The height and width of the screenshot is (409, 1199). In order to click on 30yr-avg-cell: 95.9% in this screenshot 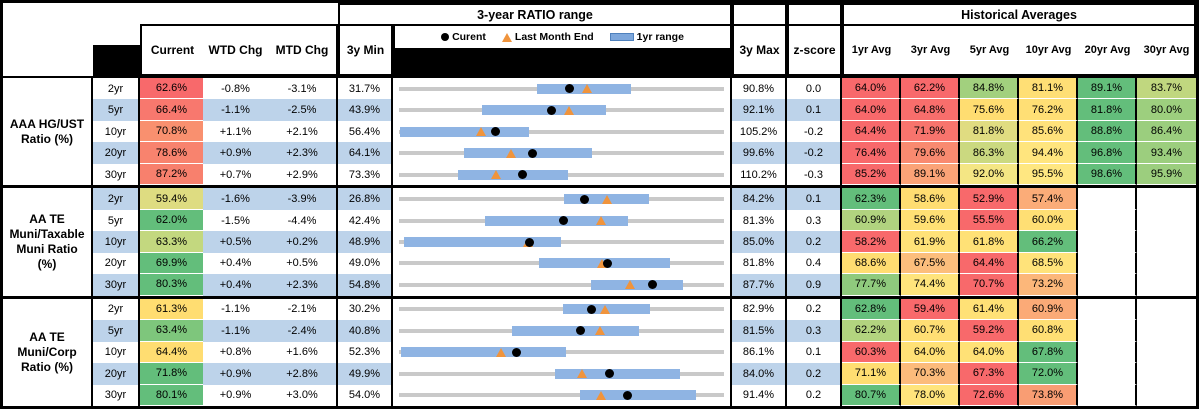, I will do `click(1166, 174)`.